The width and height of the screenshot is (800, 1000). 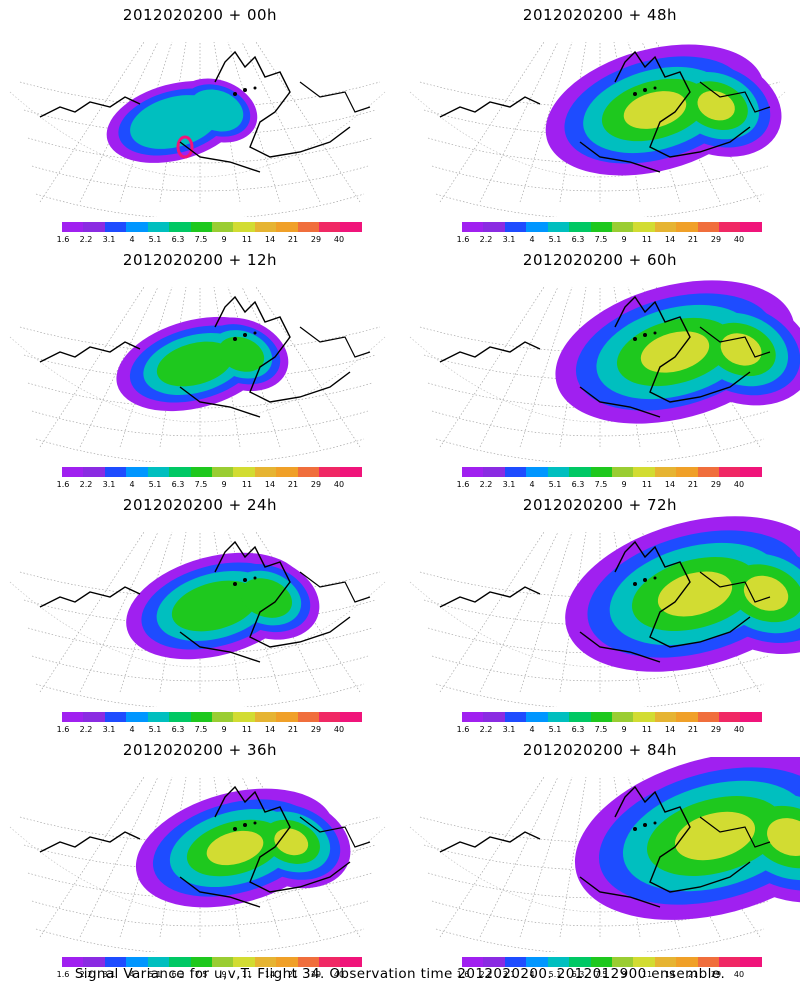 What do you see at coordinates (601, 974) in the screenshot?
I see `colorbar-label: 7.5` at bounding box center [601, 974].